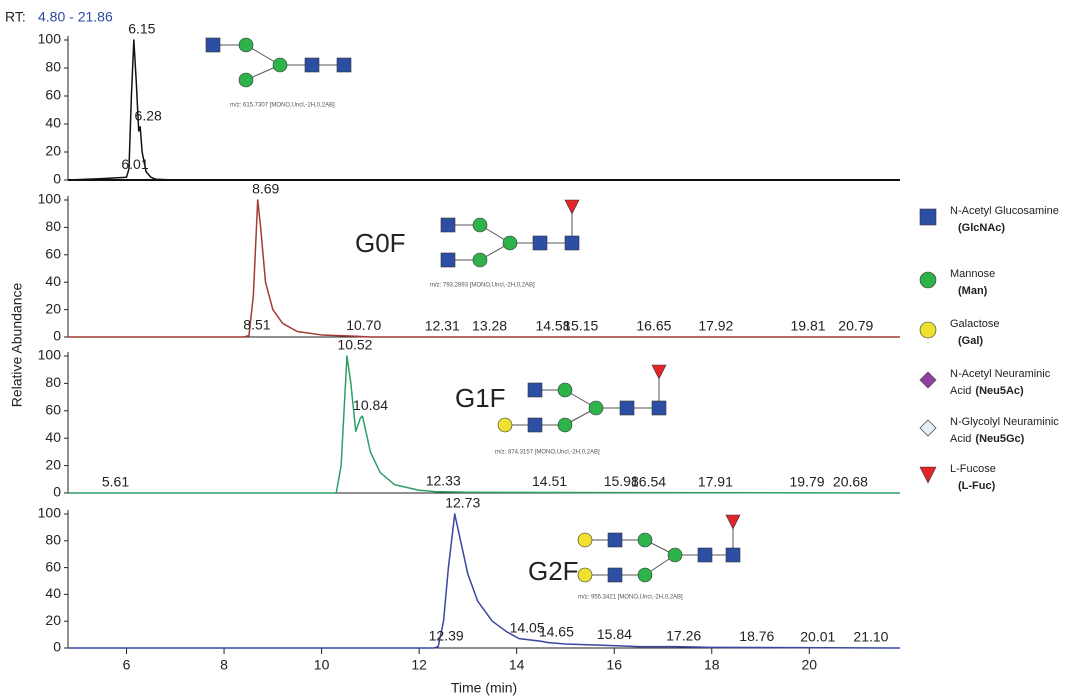 The width and height of the screenshot is (1075, 699). What do you see at coordinates (975, 324) in the screenshot?
I see `legend-text: Galactose` at bounding box center [975, 324].